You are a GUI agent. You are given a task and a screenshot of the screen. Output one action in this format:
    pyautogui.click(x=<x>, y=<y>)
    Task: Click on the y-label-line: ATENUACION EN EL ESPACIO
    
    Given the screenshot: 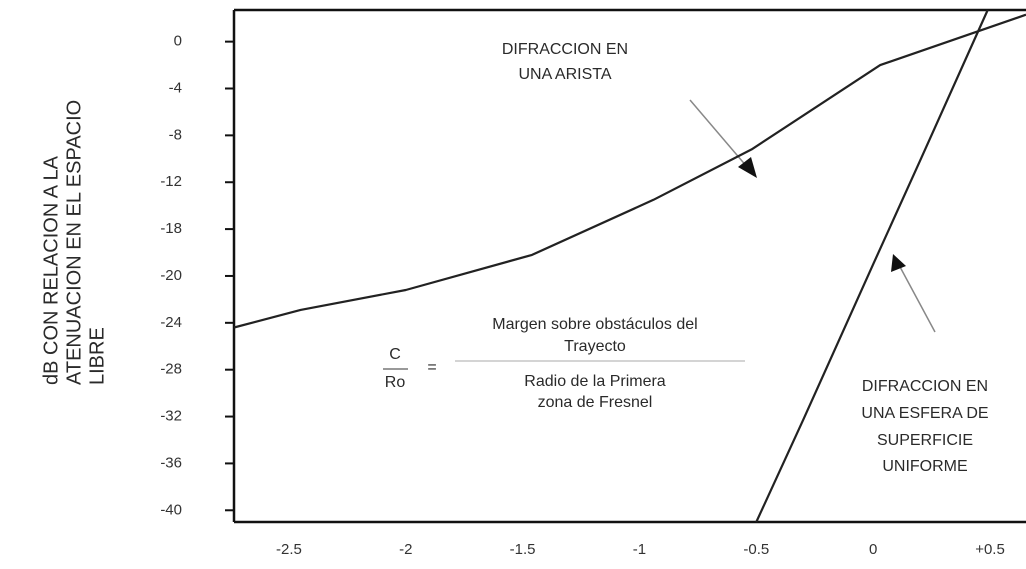 What is the action you would take?
    pyautogui.click(x=74, y=242)
    